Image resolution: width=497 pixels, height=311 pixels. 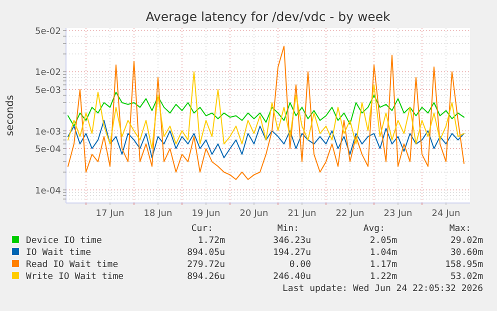 What do you see at coordinates (466, 277) in the screenshot?
I see `text: 53.02m` at bounding box center [466, 277].